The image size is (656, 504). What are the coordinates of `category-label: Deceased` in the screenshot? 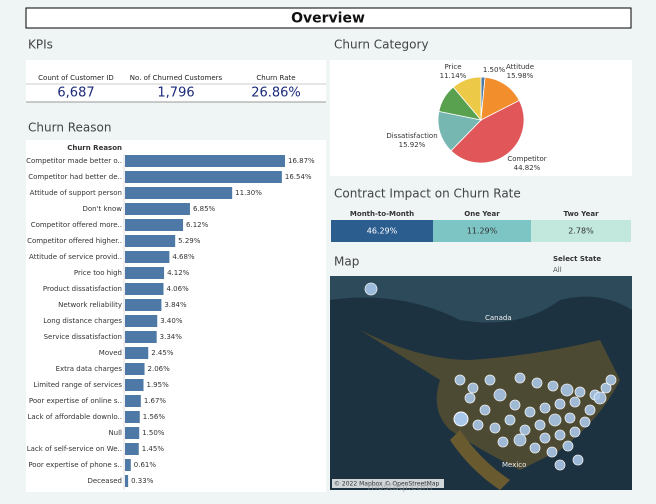 It's located at (104, 481).